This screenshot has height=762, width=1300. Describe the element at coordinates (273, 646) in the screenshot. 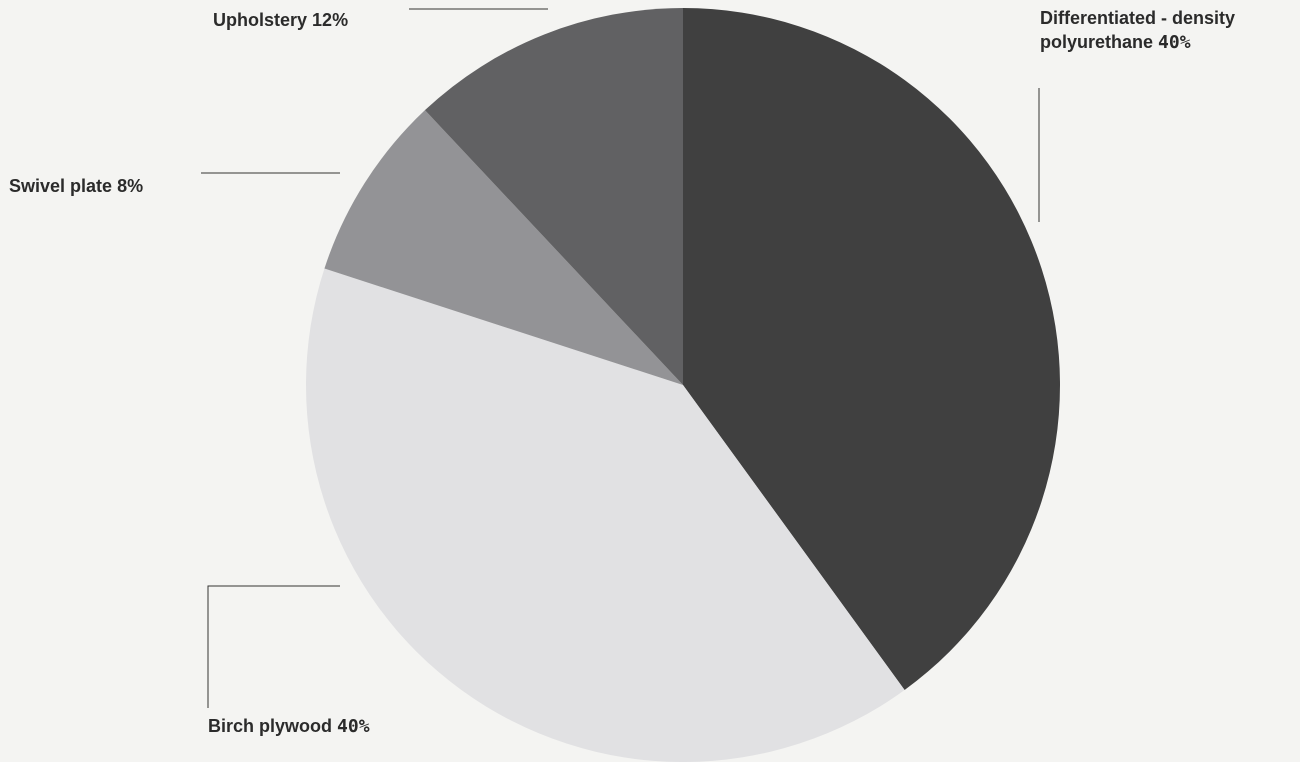

I see `leader-line-birch-plywood` at that location.